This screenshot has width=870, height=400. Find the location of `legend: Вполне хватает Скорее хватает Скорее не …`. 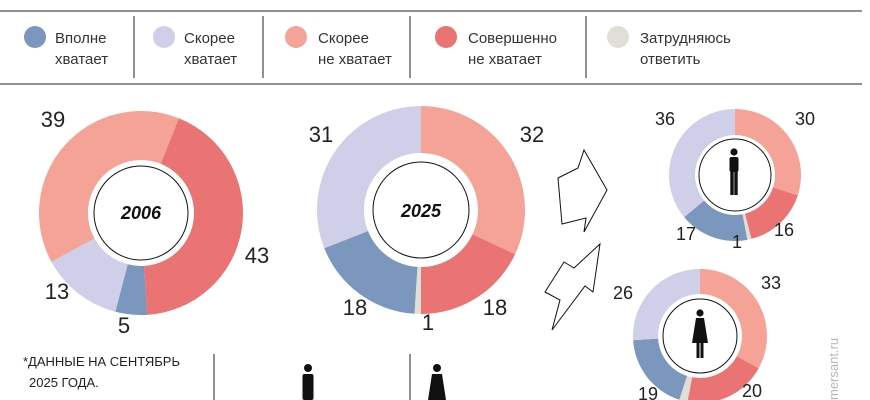

legend: Вполне хватает Скорее хватает Скорее не … is located at coordinates (377, 47).